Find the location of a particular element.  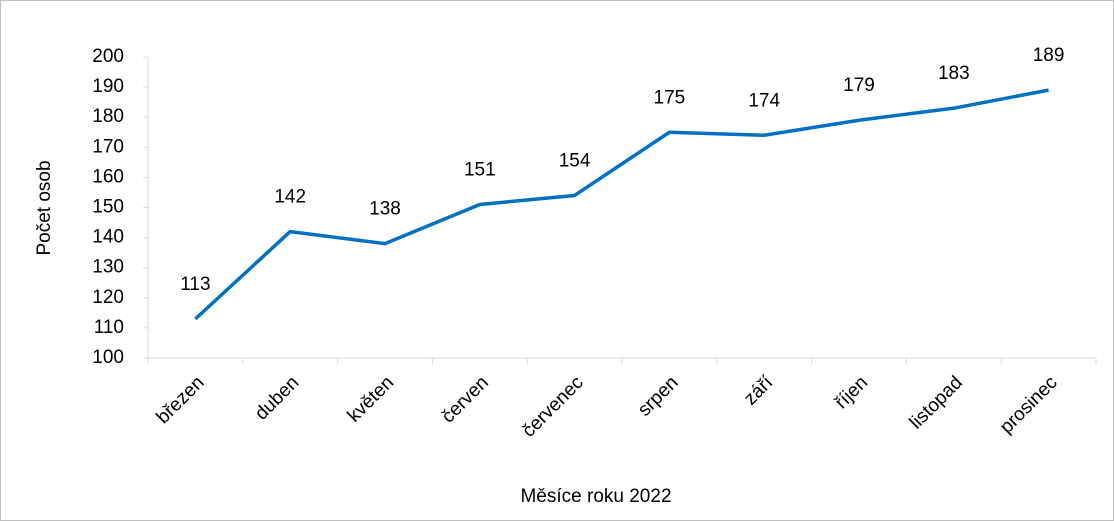

y-tick-label: 180 is located at coordinates (108, 116).